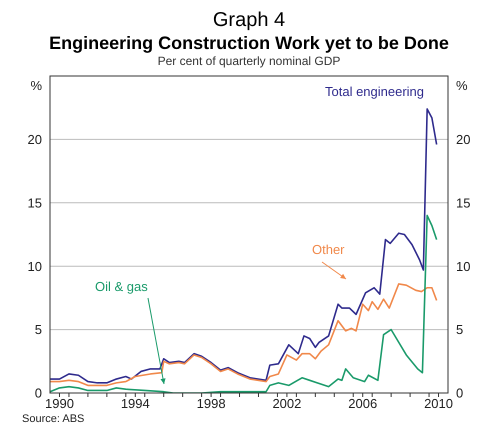  Describe the element at coordinates (463, 140) in the screenshot. I see `y2-tick-label: 20` at that location.